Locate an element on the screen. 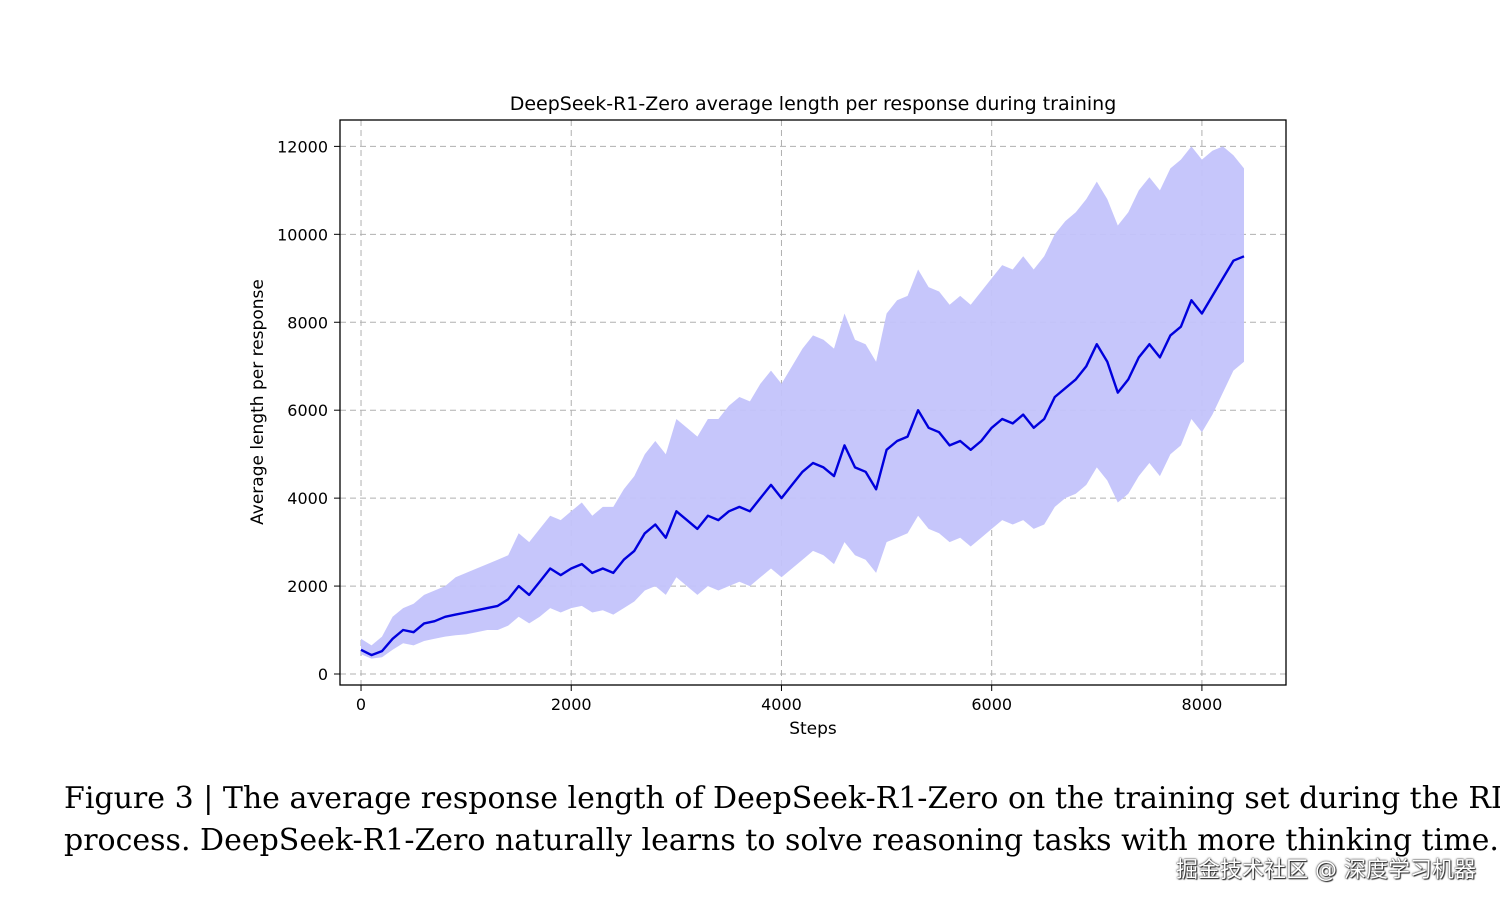 The height and width of the screenshot is (905, 1500). y-tick-label: 4000 is located at coordinates (307, 498).